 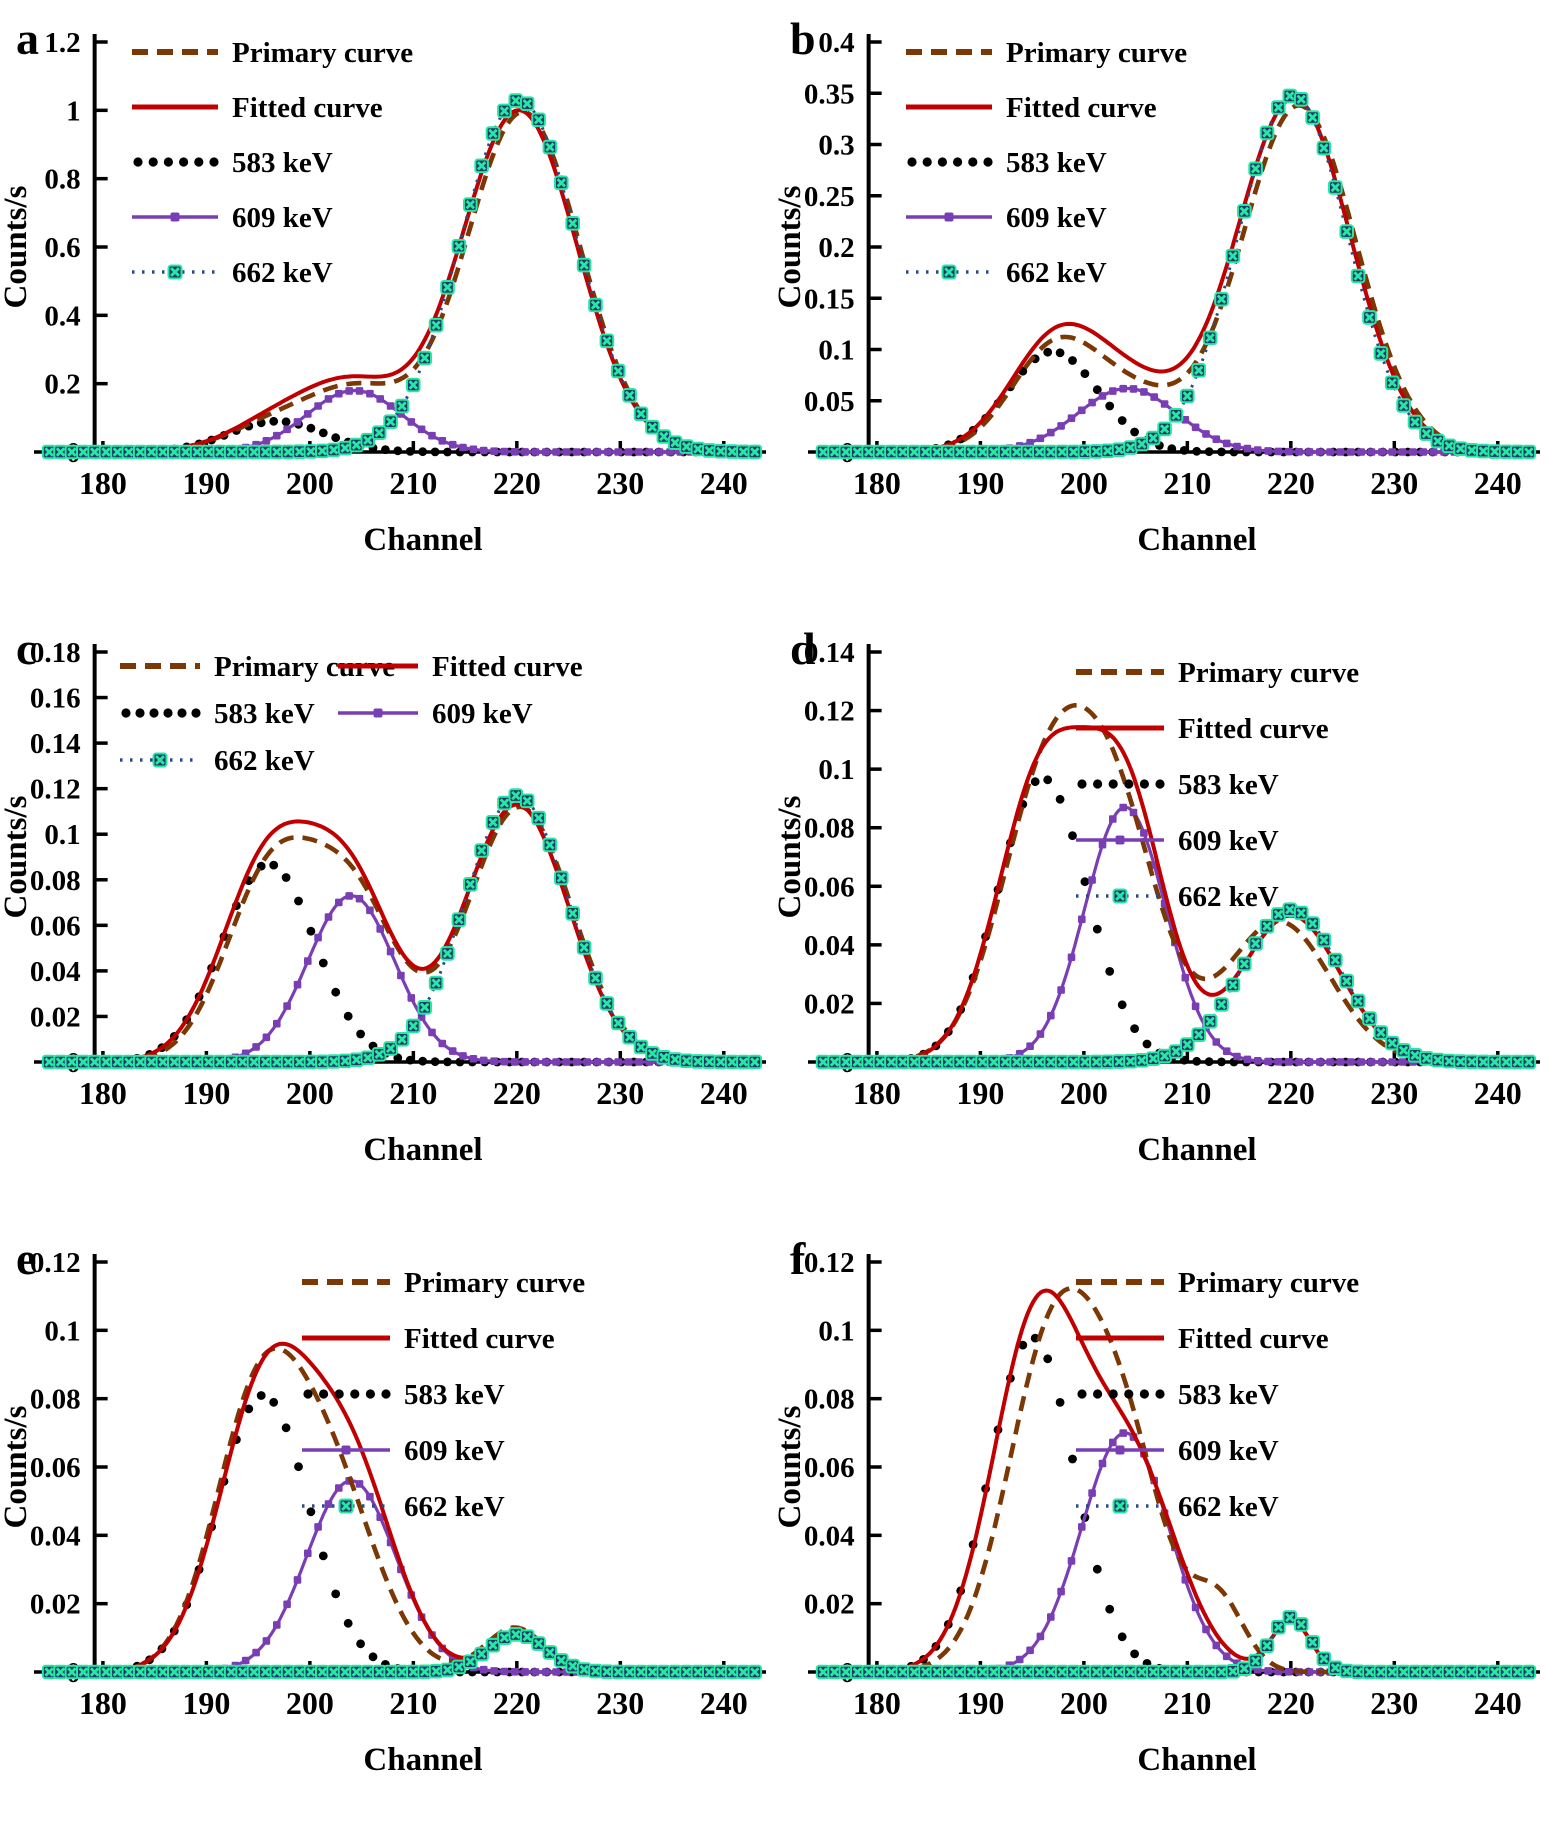 I want to click on legend-label-primary: Primary curve, so click(x=1268, y=673).